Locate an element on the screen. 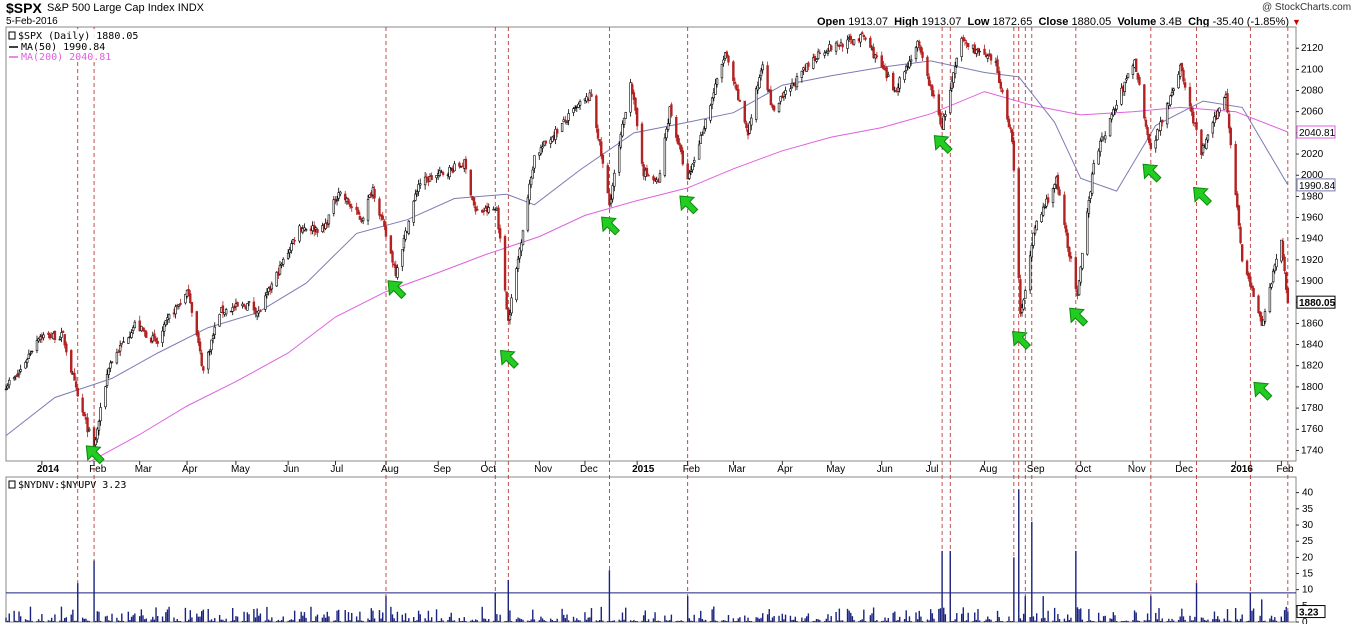 The height and width of the screenshot is (624, 1362). x-tick-label: 2014 is located at coordinates (48, 469).